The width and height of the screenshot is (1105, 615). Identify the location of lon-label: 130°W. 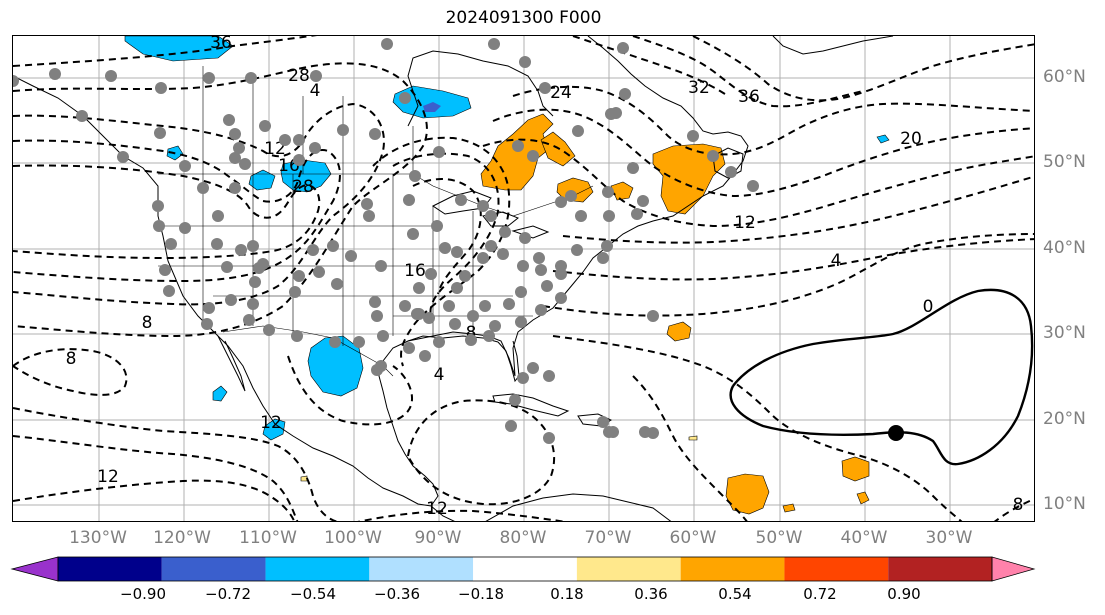
(98, 538).